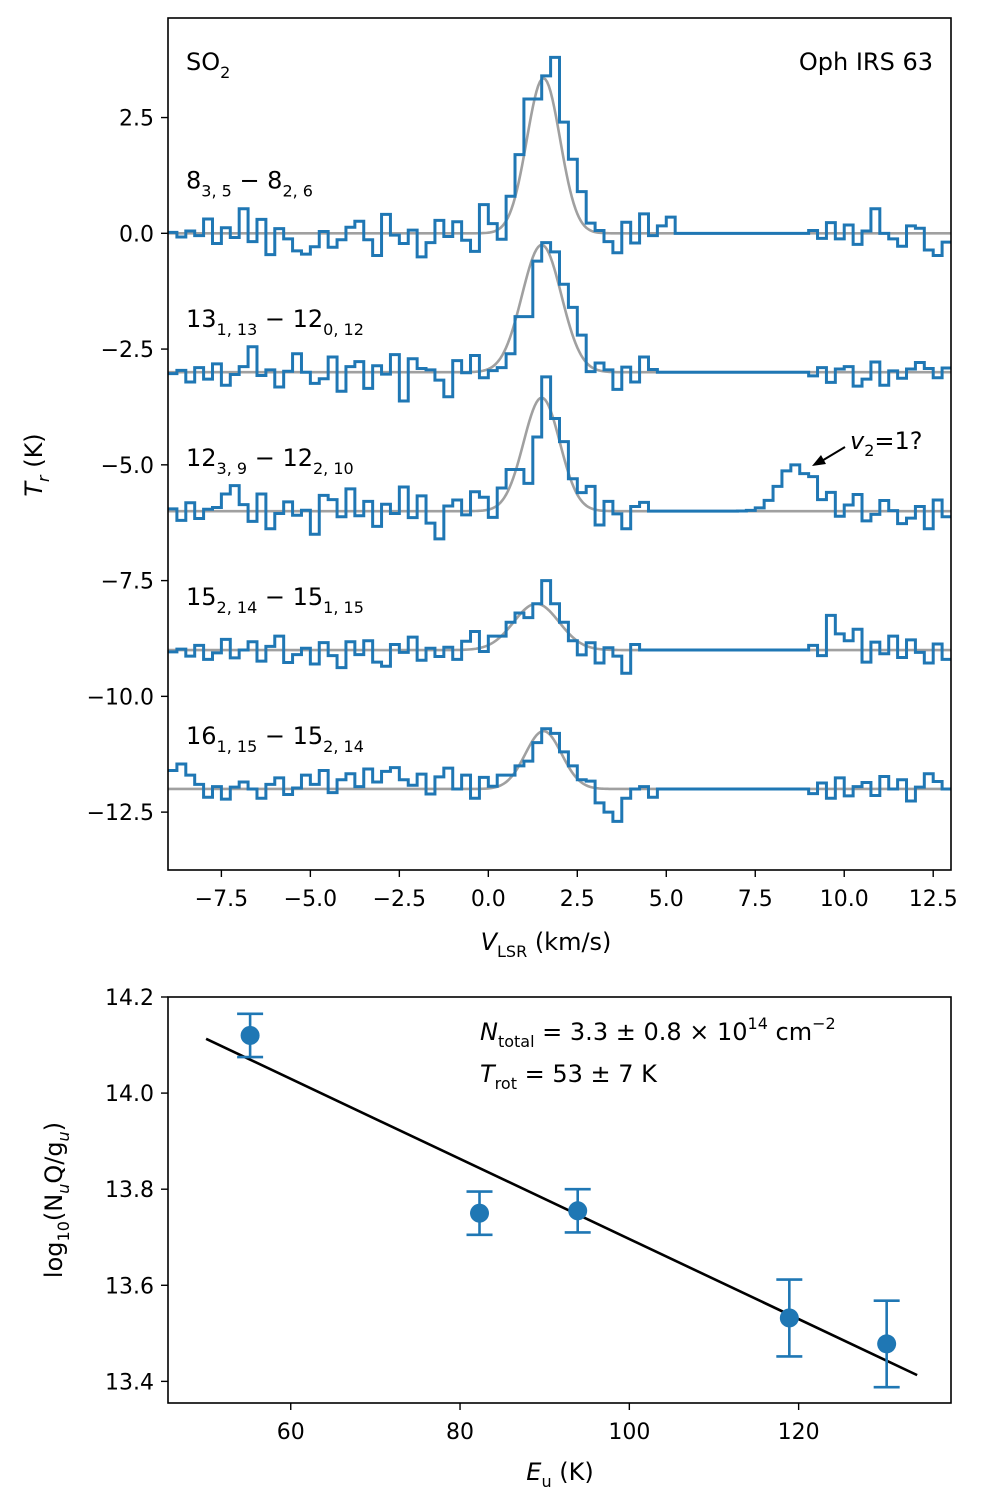 Image resolution: width=986 pixels, height=1511 pixels. Describe the element at coordinates (270, 461) in the screenshot. I see `transition-label-2: 123, 9 − 122, 10` at that location.